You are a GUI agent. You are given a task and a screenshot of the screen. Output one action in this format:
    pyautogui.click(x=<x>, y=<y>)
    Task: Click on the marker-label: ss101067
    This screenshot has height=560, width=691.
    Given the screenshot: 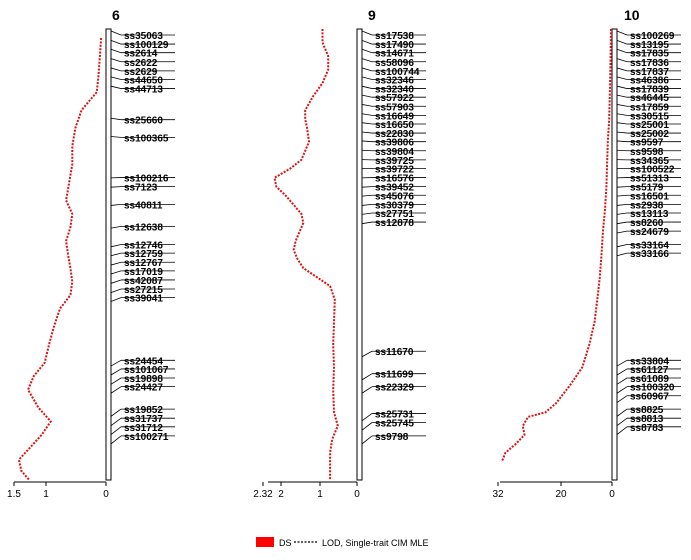 What is the action you would take?
    pyautogui.click(x=146, y=370)
    